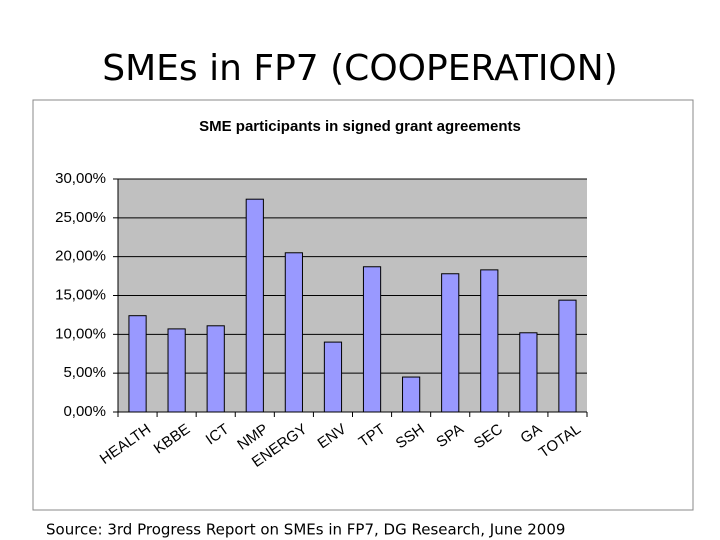 The width and height of the screenshot is (720, 540). I want to click on y-tick-label: 5,00%, so click(84, 372).